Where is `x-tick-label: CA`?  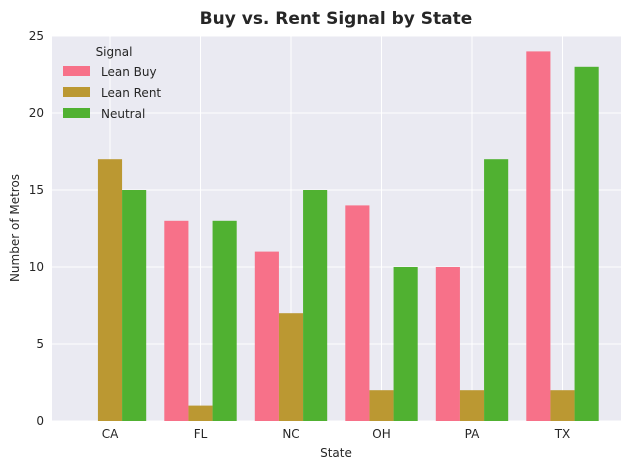 x-tick-label: CA is located at coordinates (110, 434).